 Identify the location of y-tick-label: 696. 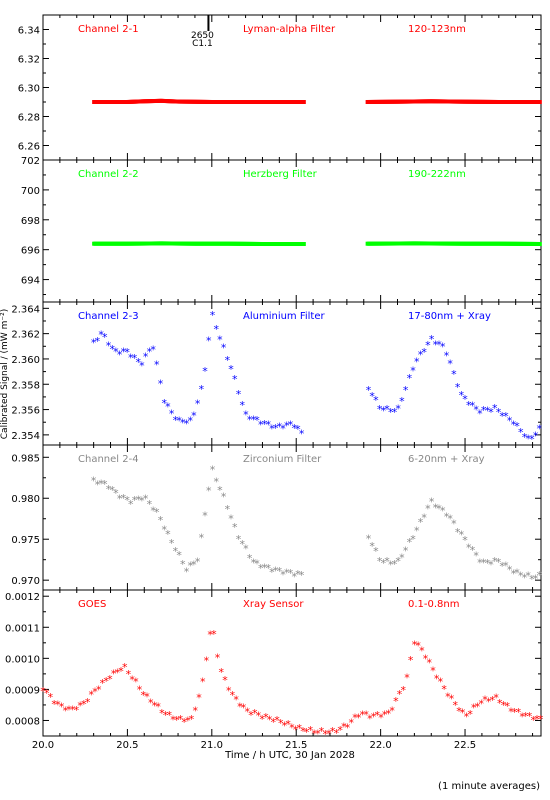
(30, 251).